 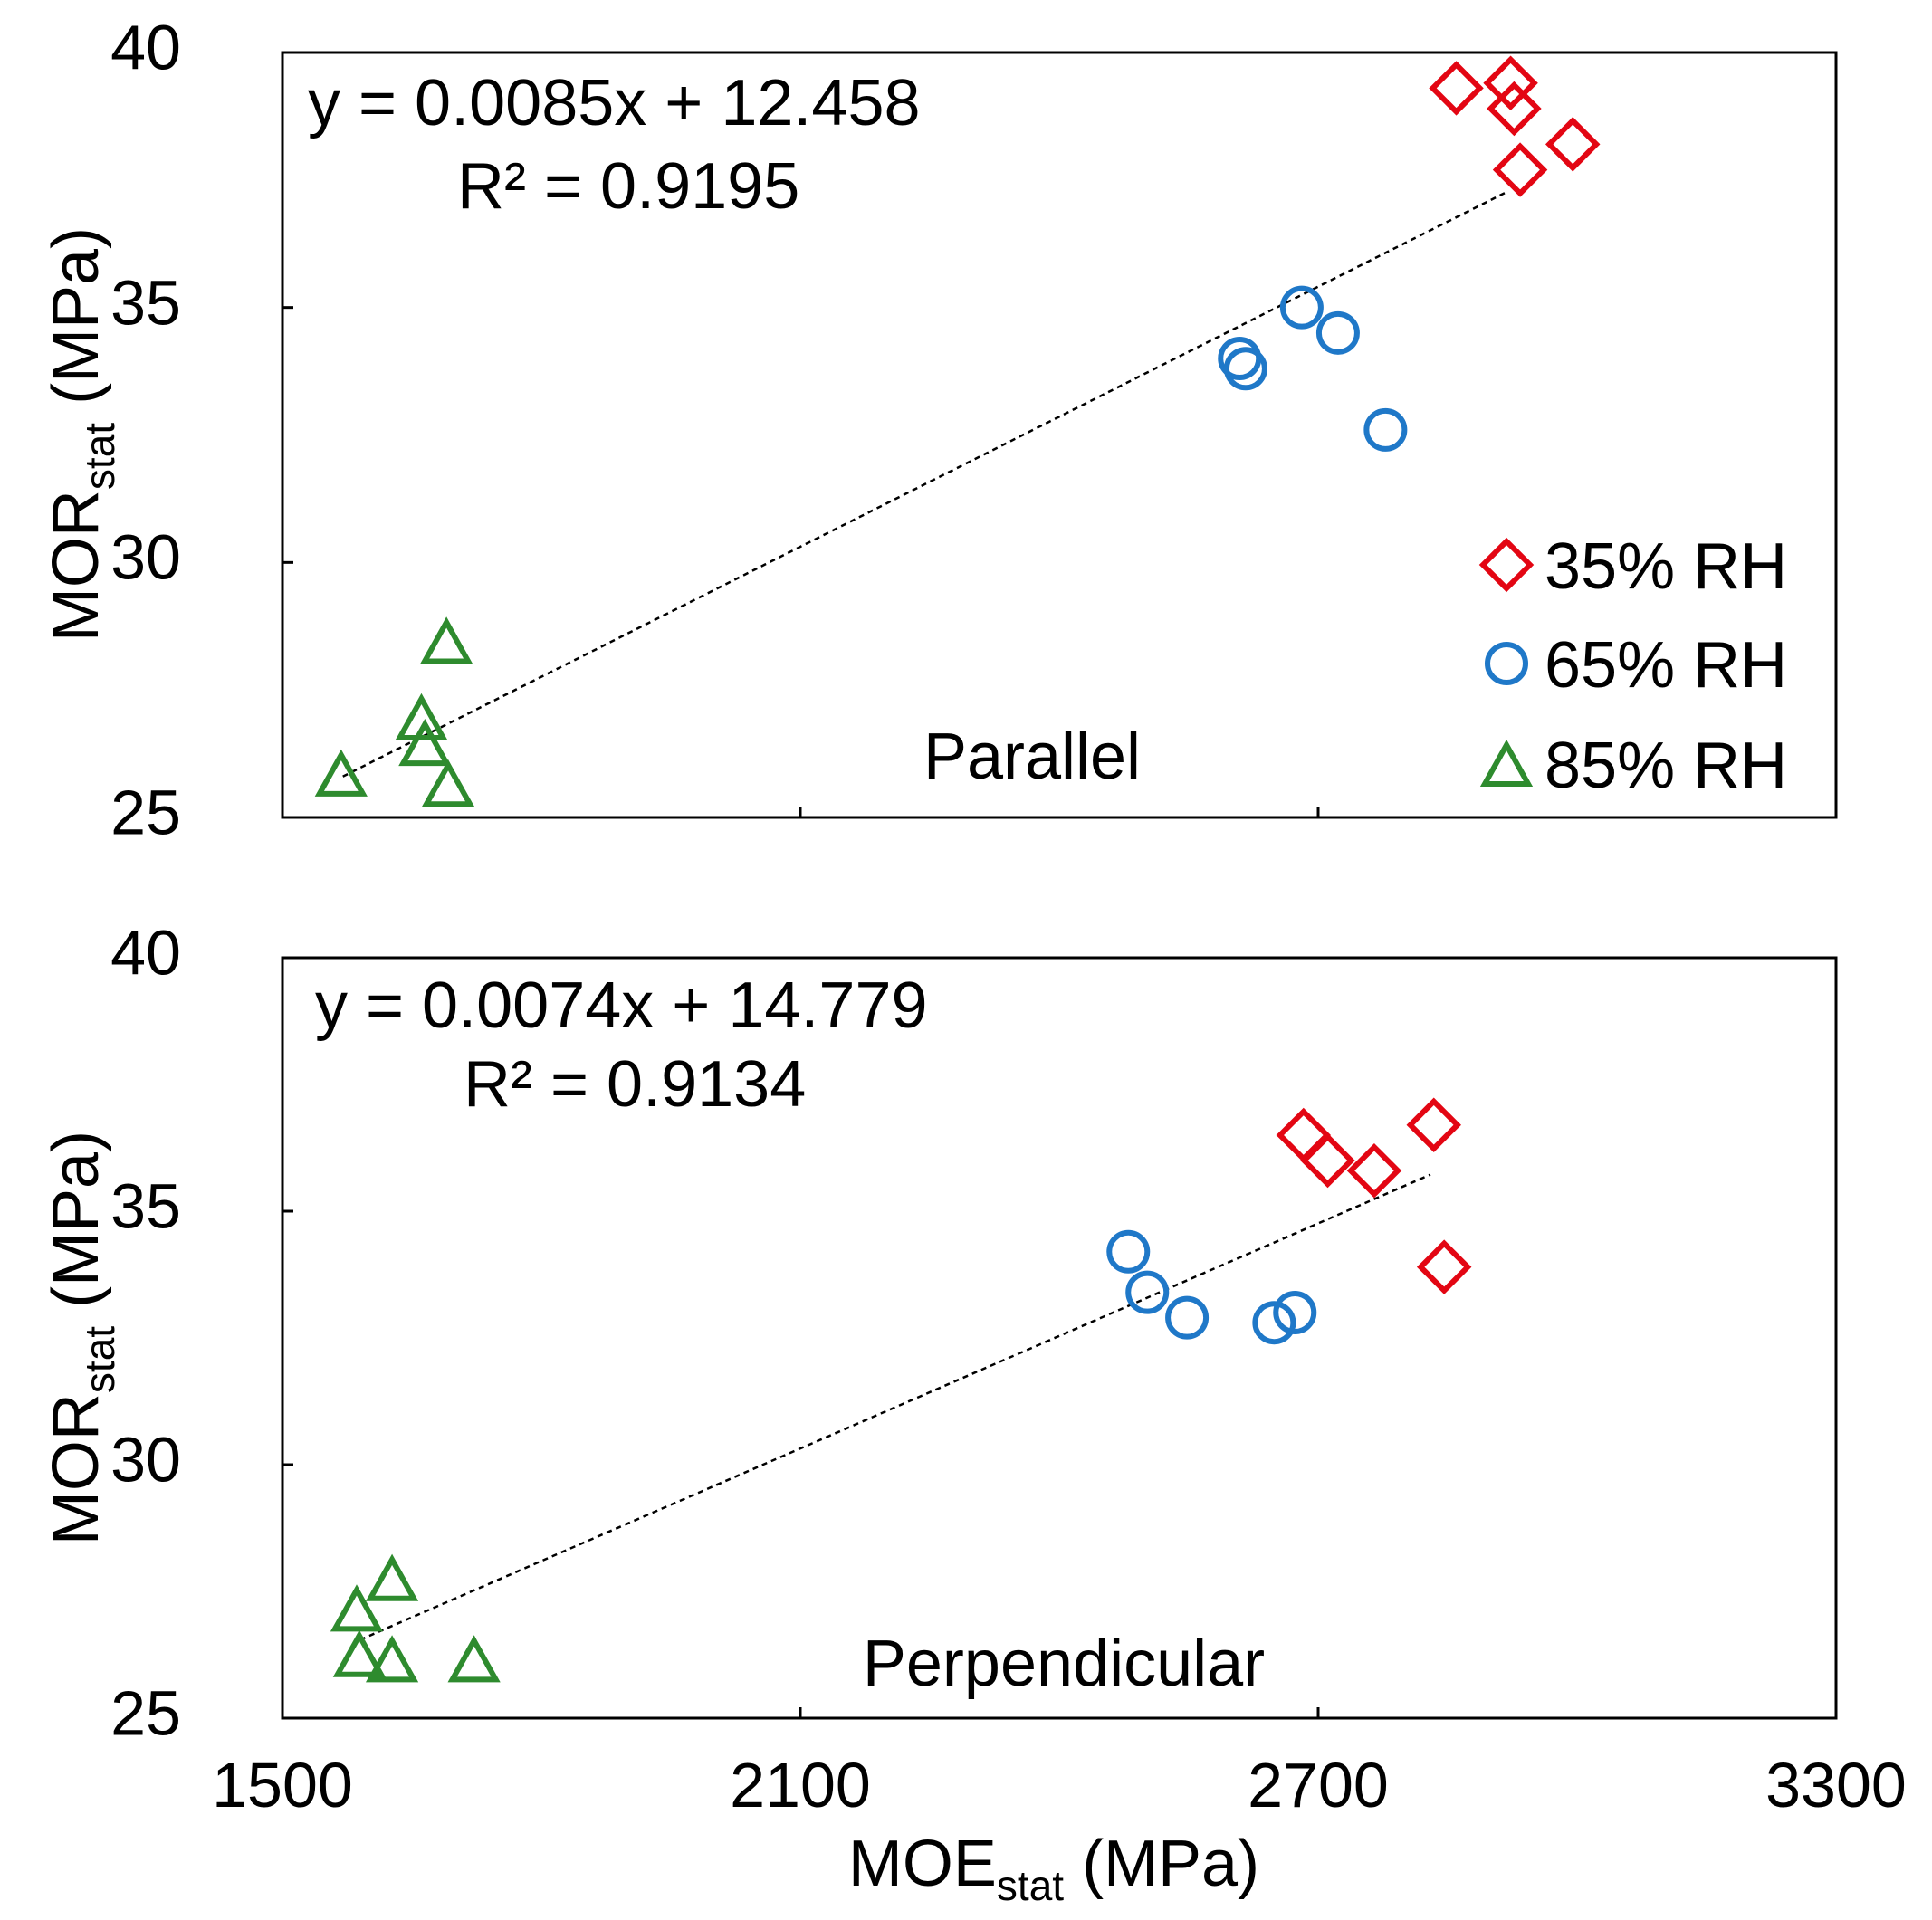 What do you see at coordinates (895, 1407) in the screenshot?
I see `trendline` at bounding box center [895, 1407].